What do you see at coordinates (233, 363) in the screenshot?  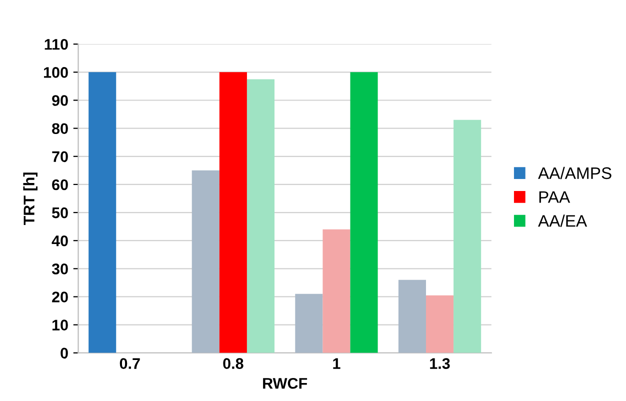 I see `x-tick-label: 0.8` at bounding box center [233, 363].